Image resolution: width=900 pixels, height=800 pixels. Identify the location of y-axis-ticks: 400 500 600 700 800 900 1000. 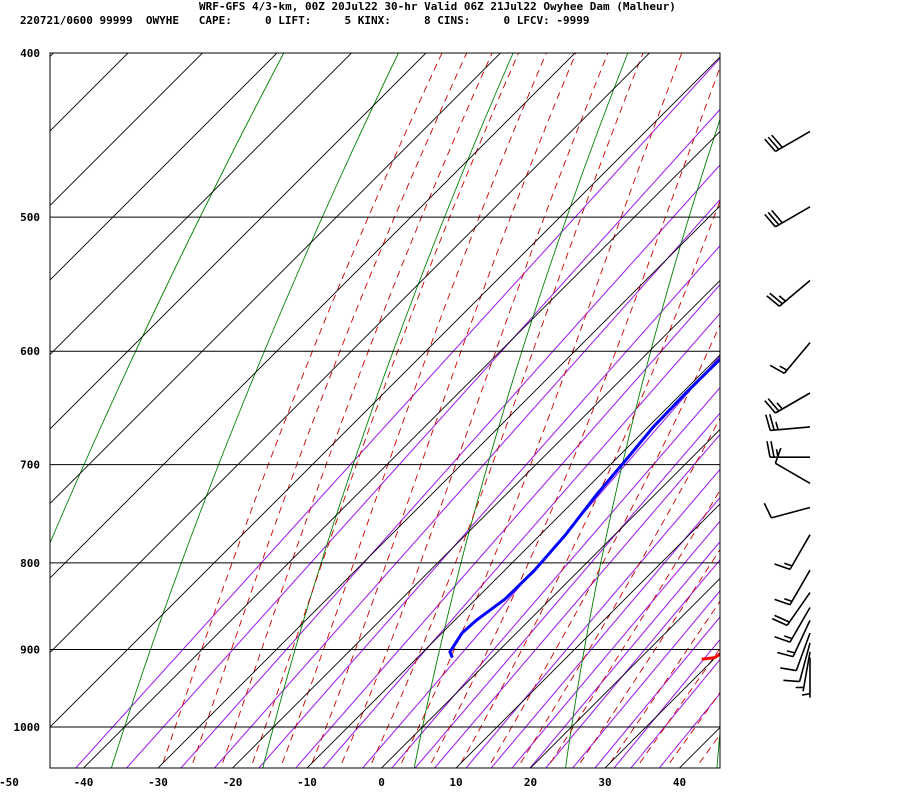
(27, 390).